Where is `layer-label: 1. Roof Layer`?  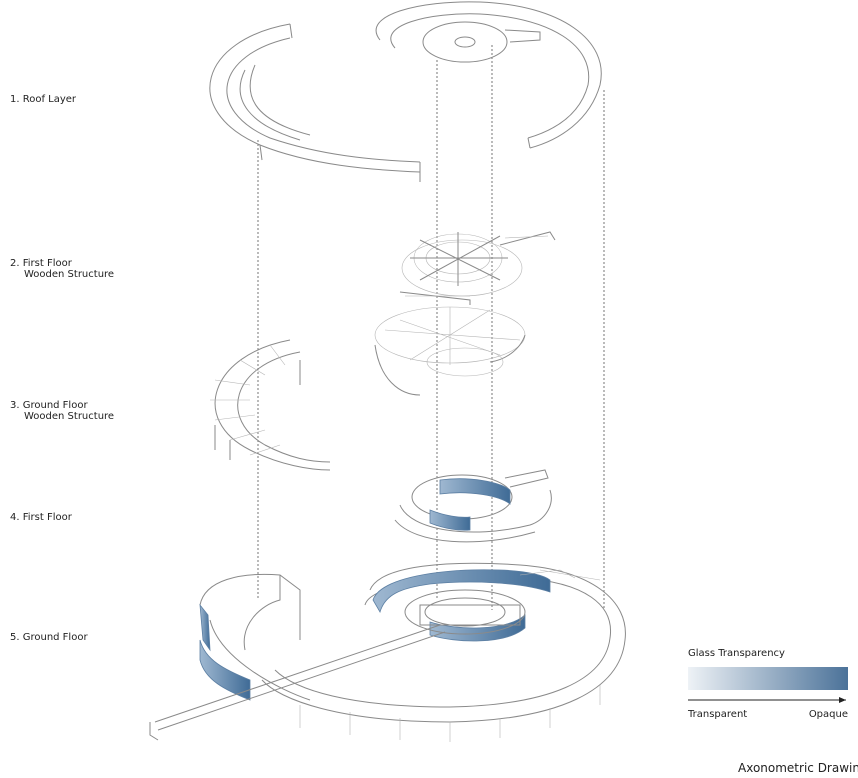 layer-label: 1. Roof Layer is located at coordinates (43, 99).